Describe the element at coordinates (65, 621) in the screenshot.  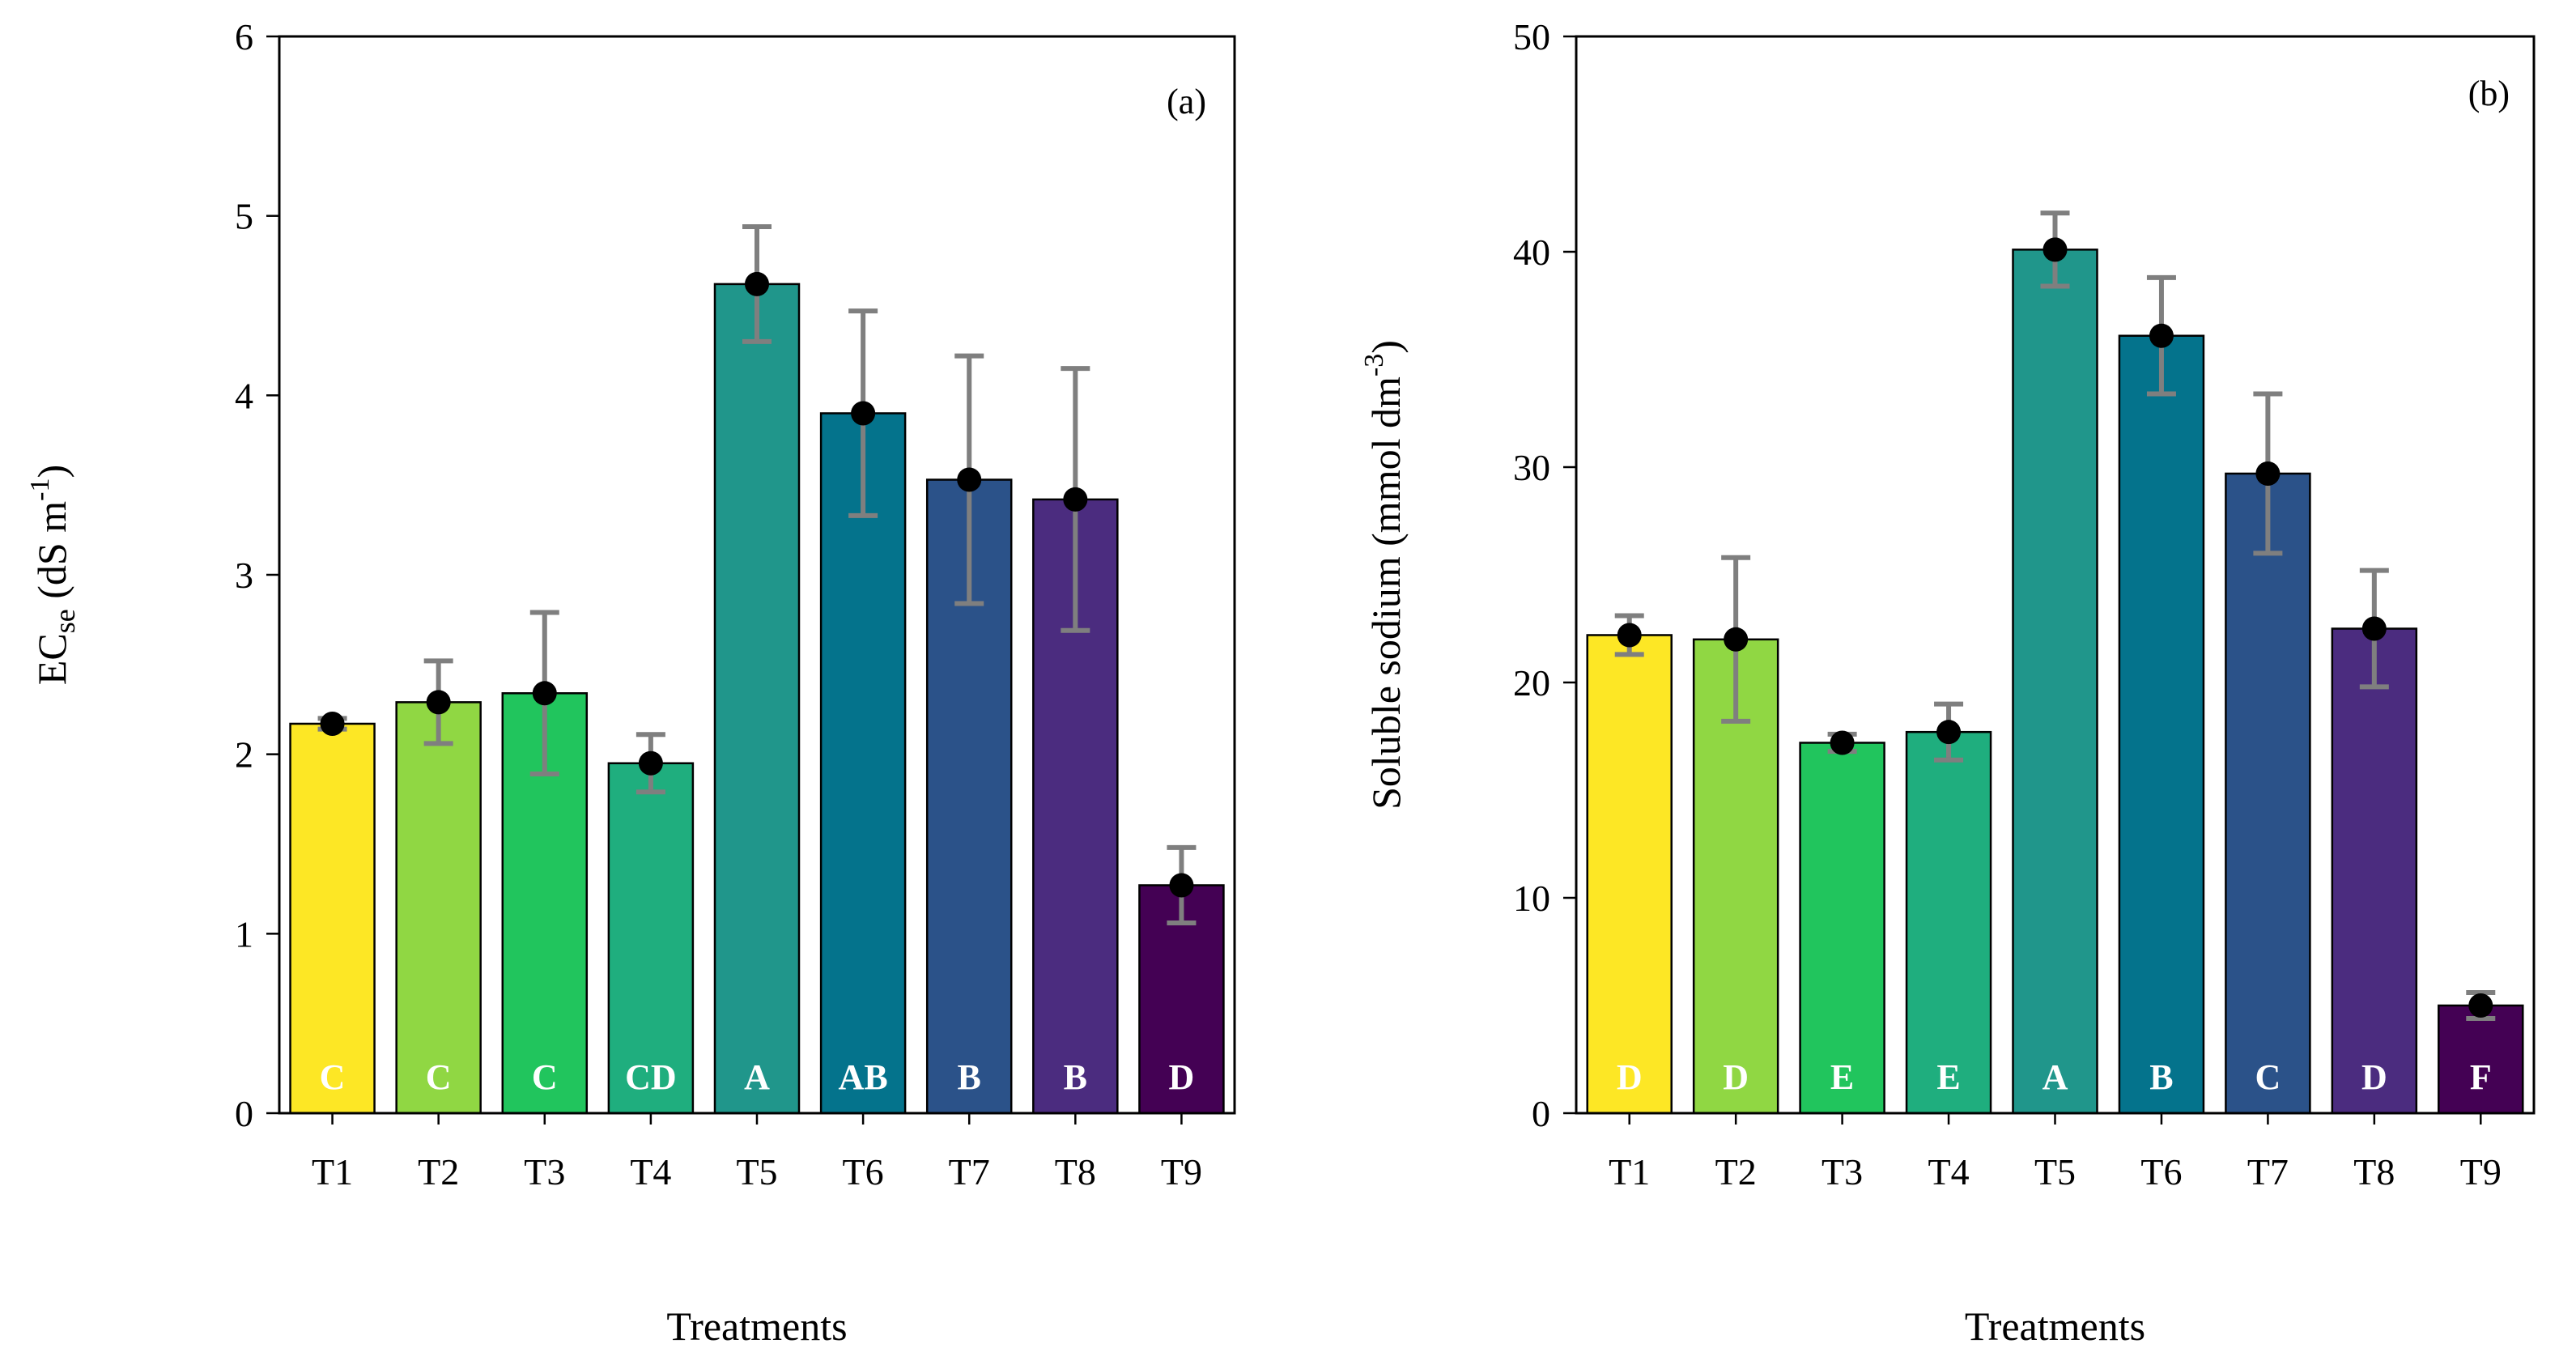
I see `y-axis-title-subscript: se` at that location.